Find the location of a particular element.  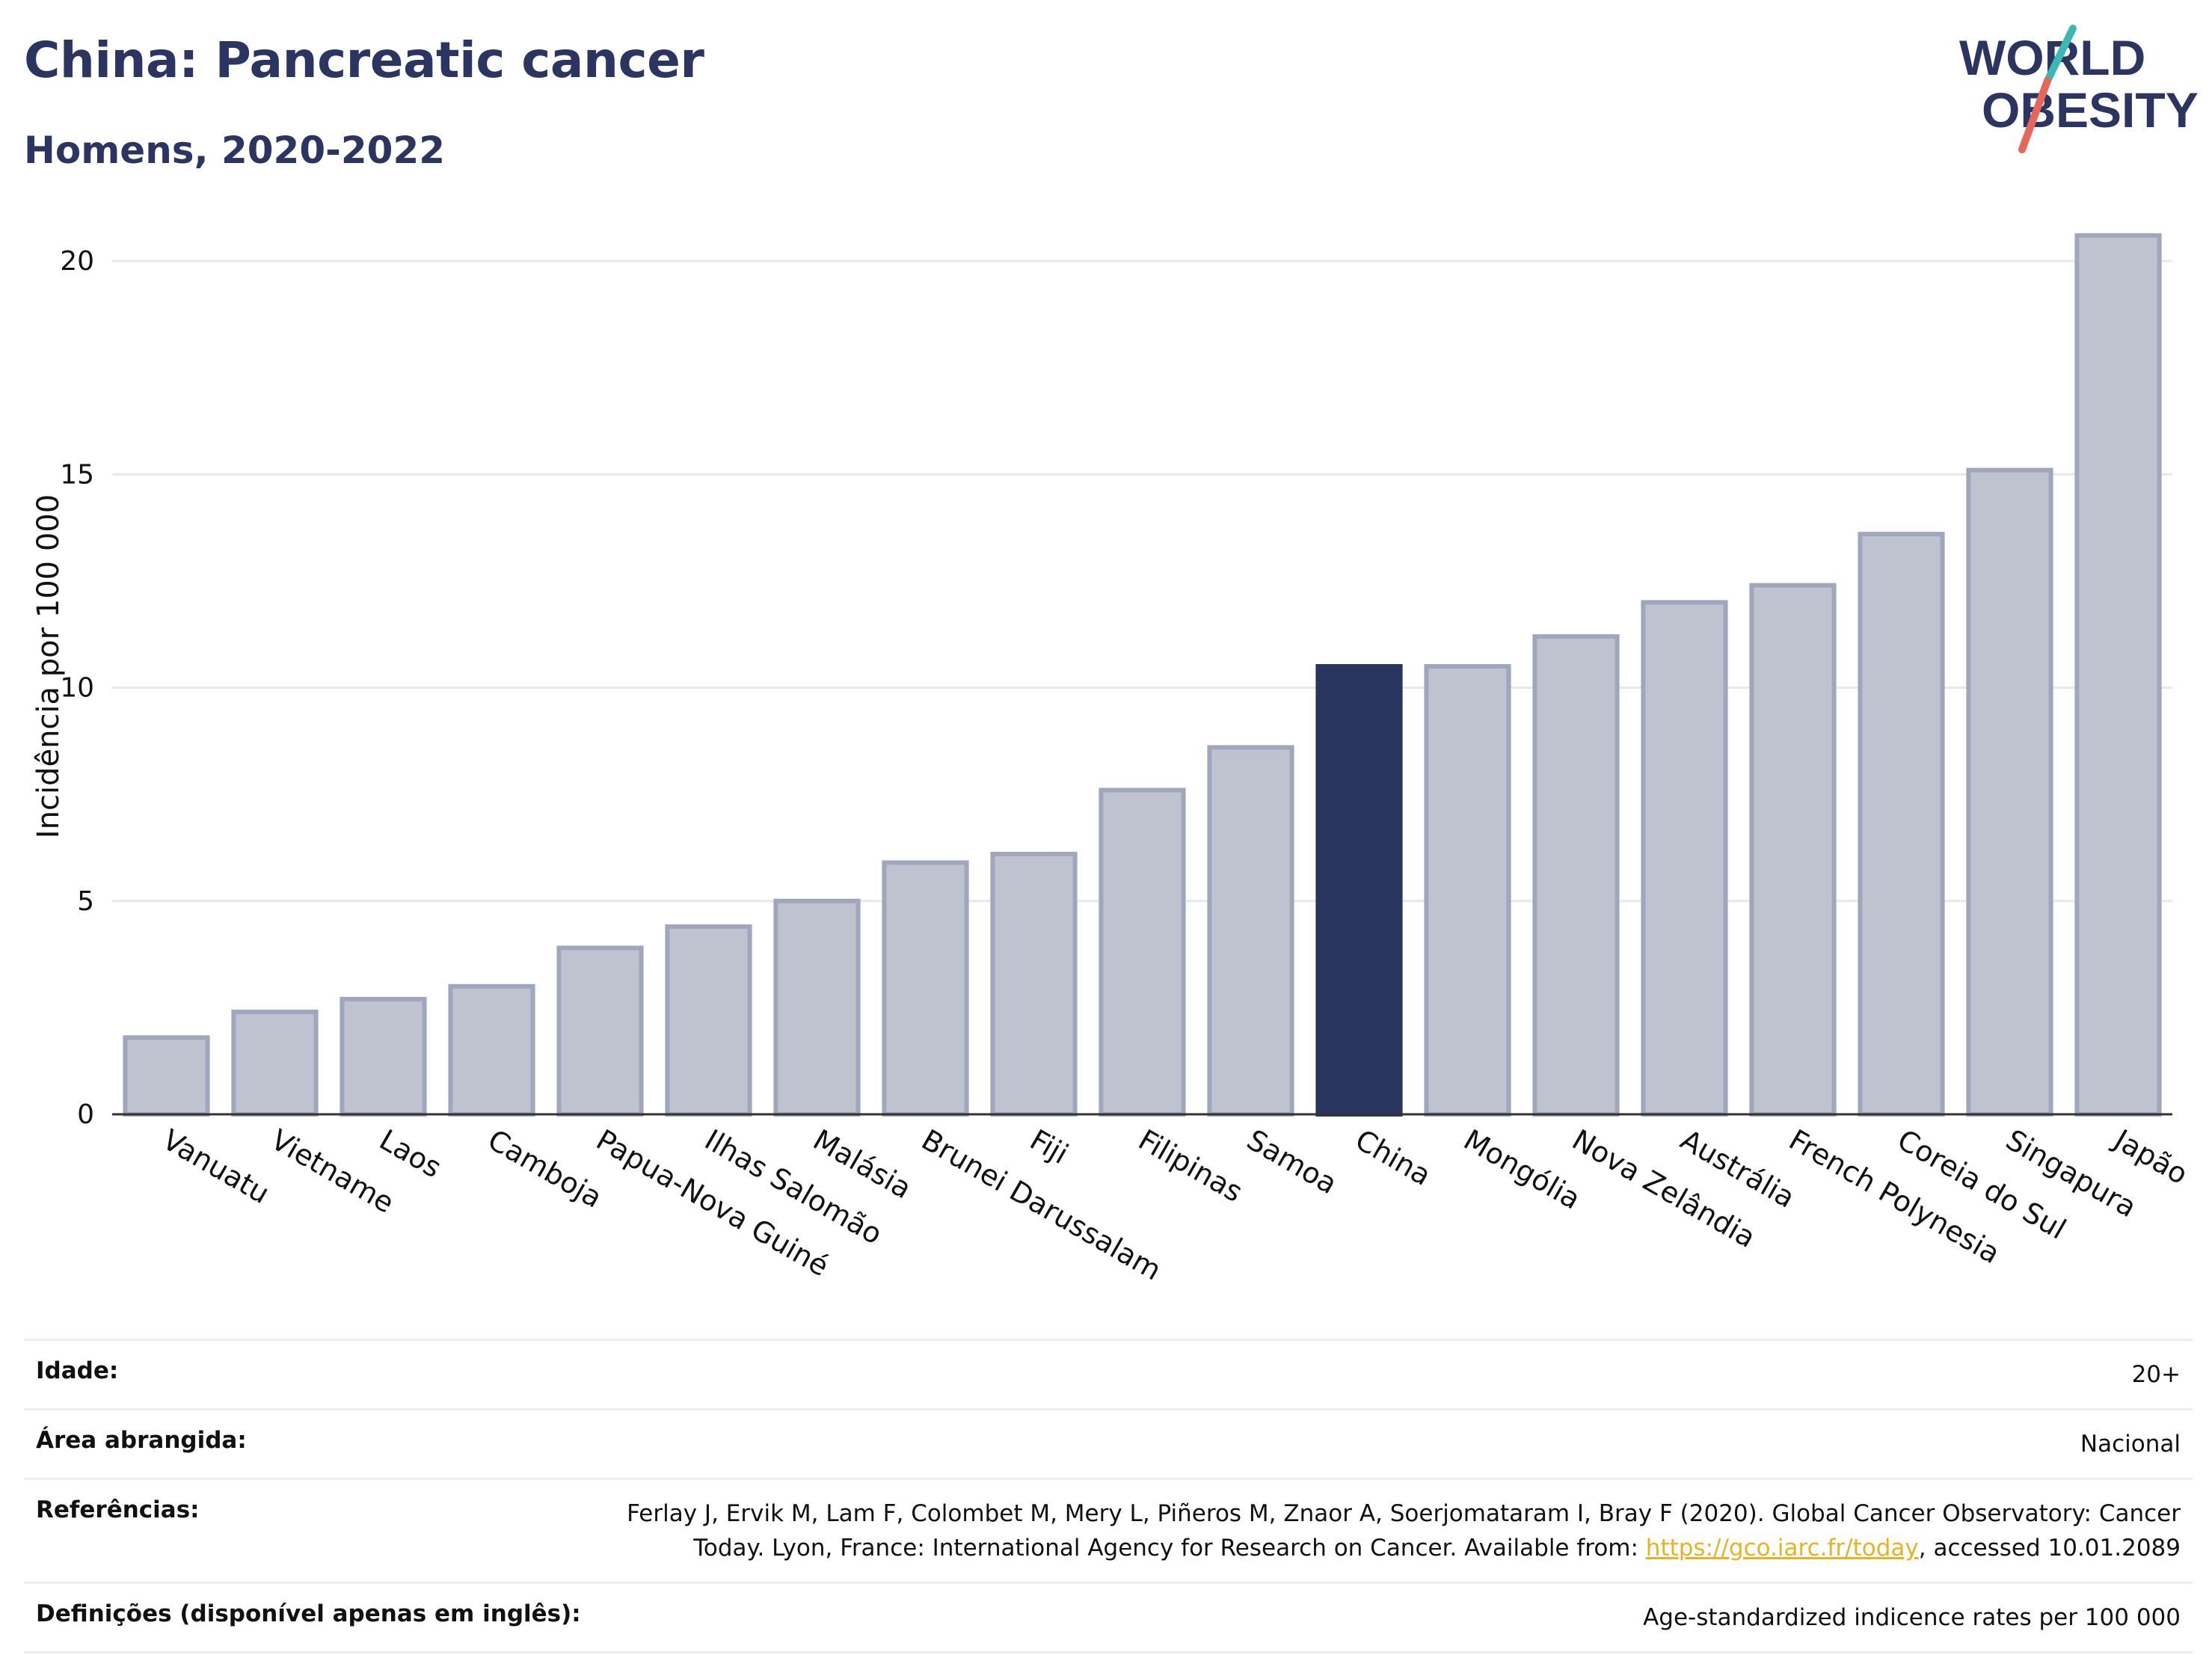

x-tick-label: Camboja is located at coordinates (545, 1169).